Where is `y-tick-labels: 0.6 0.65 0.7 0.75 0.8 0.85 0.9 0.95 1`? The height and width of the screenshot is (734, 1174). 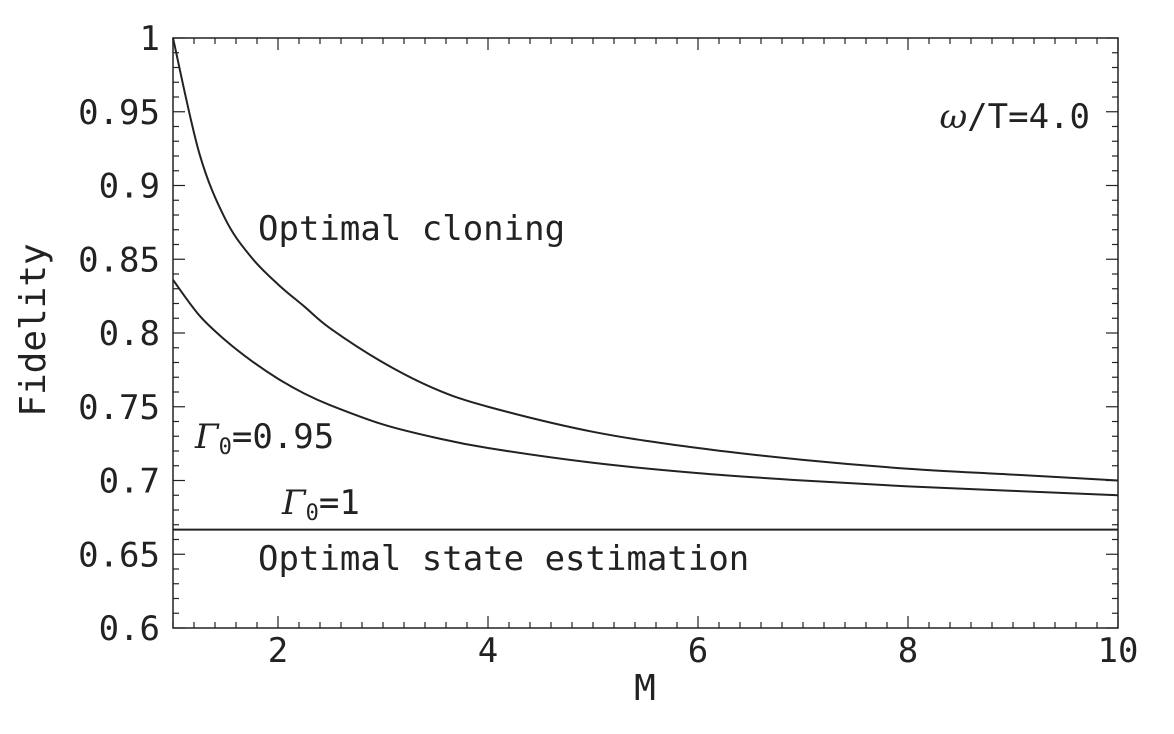 y-tick-labels: 0.6 0.65 0.7 0.75 0.8 0.85 0.9 0.95 1 is located at coordinates (119, 334).